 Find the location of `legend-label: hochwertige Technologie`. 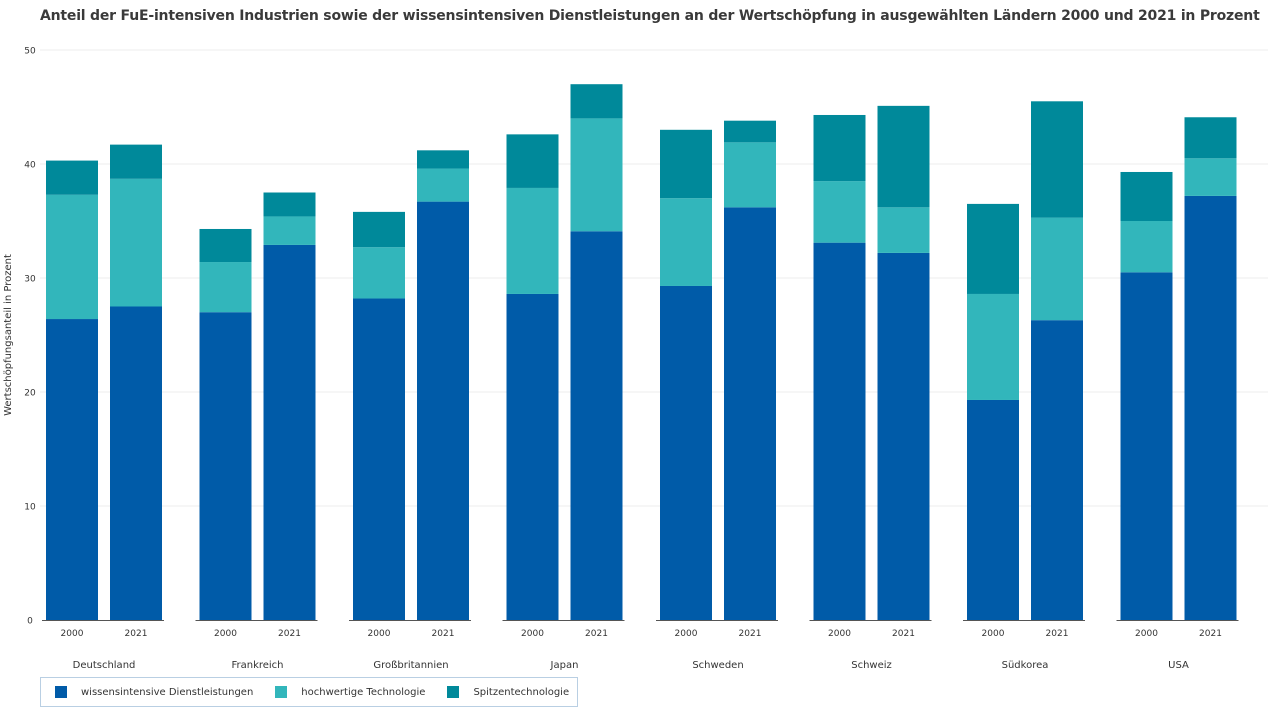

legend-label: hochwertige Technologie is located at coordinates (363, 692).